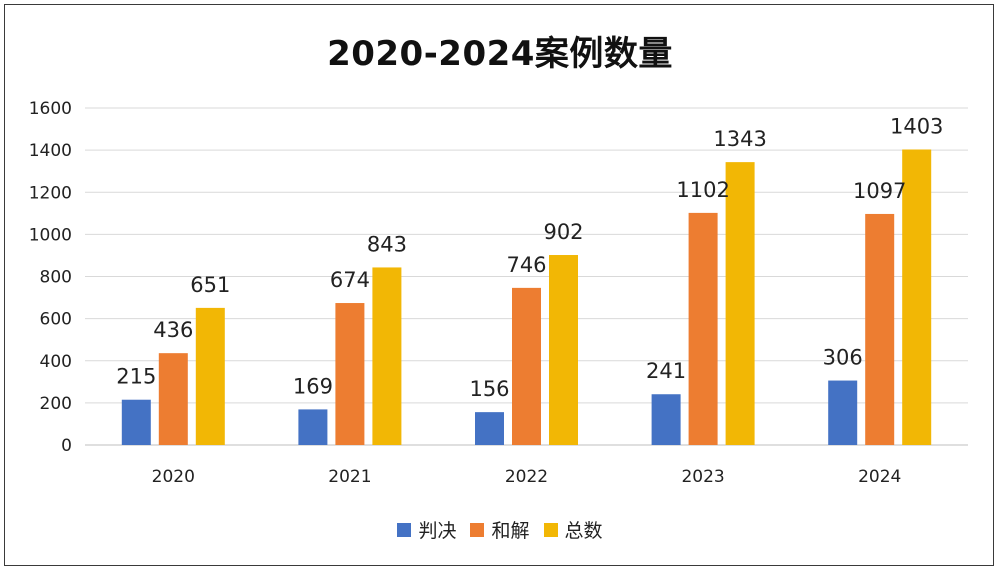 The width and height of the screenshot is (1000, 572). What do you see at coordinates (879, 191) in the screenshot?
I see `data-label: 1097` at bounding box center [879, 191].